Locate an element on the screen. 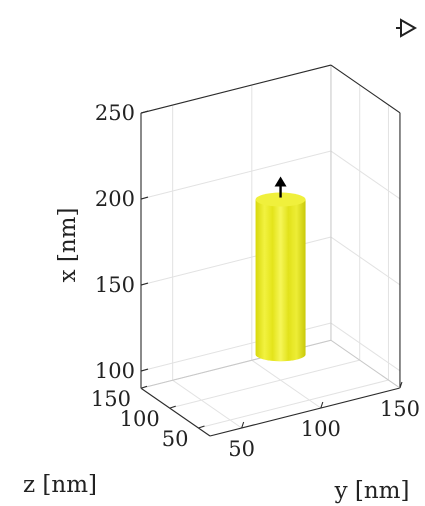 The width and height of the screenshot is (425, 506). z-tick-label: 150 is located at coordinates (111, 399).